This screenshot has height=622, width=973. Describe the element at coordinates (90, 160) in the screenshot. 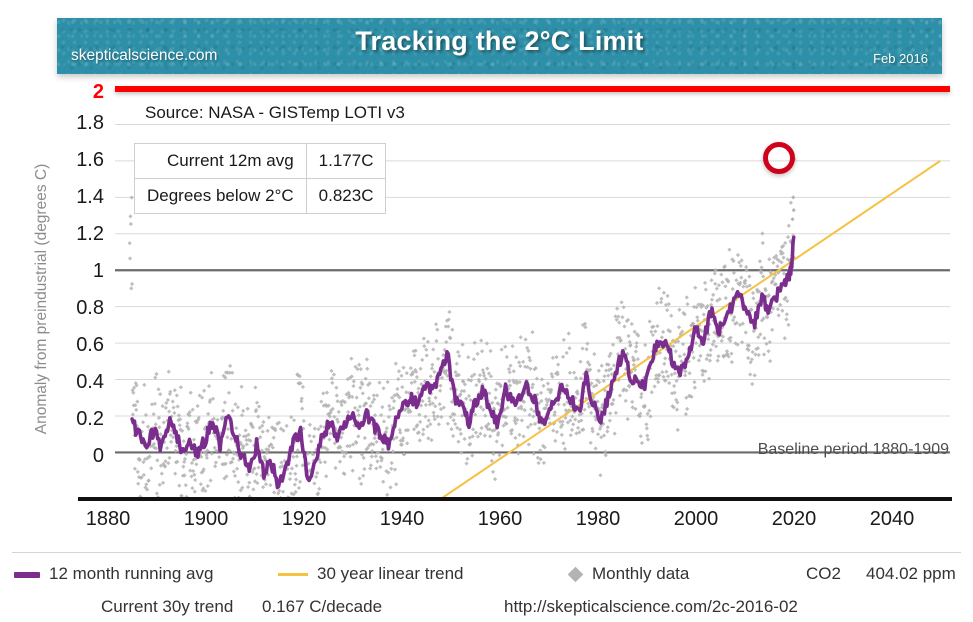

I see `y-tick-1-6: 1.6` at that location.